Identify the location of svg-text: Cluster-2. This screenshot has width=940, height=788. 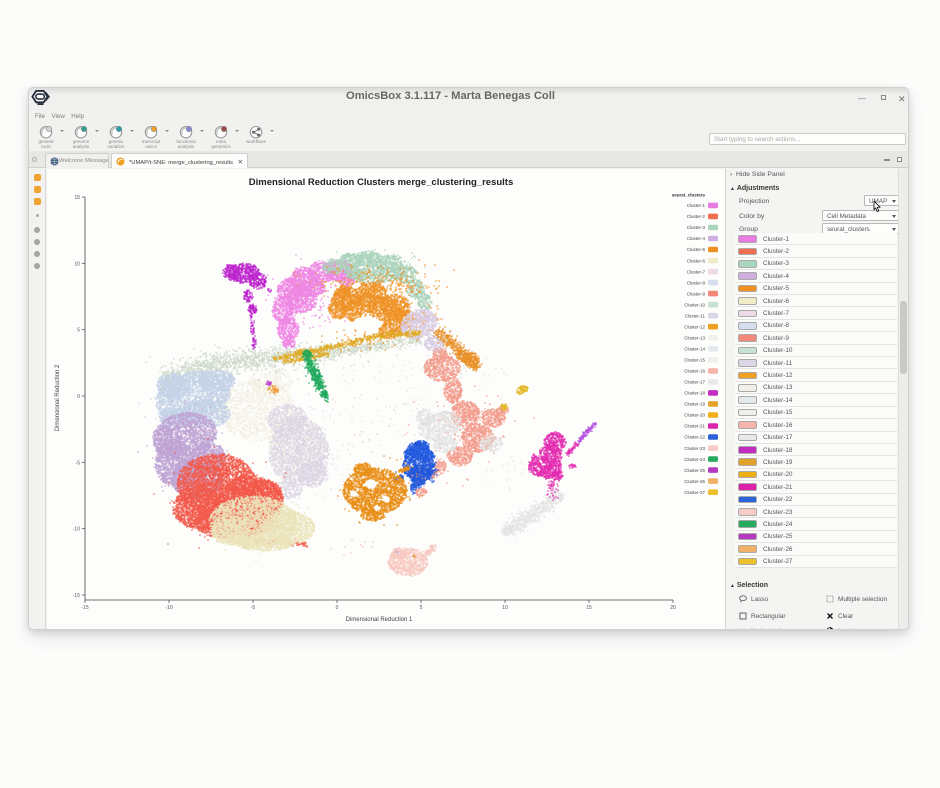
(696, 216).